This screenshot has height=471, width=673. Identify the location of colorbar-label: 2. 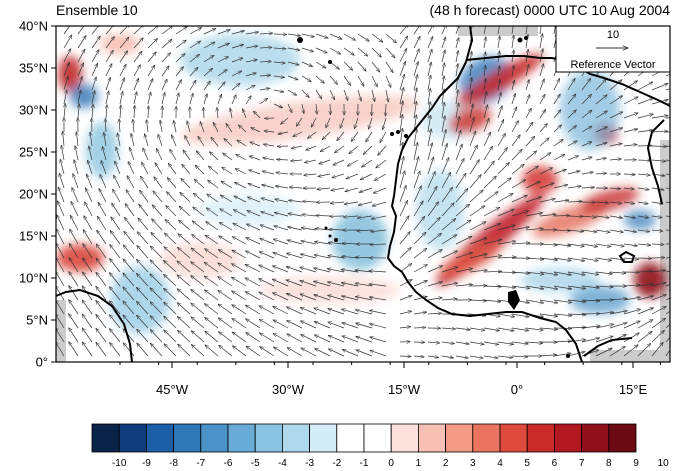
(446, 463).